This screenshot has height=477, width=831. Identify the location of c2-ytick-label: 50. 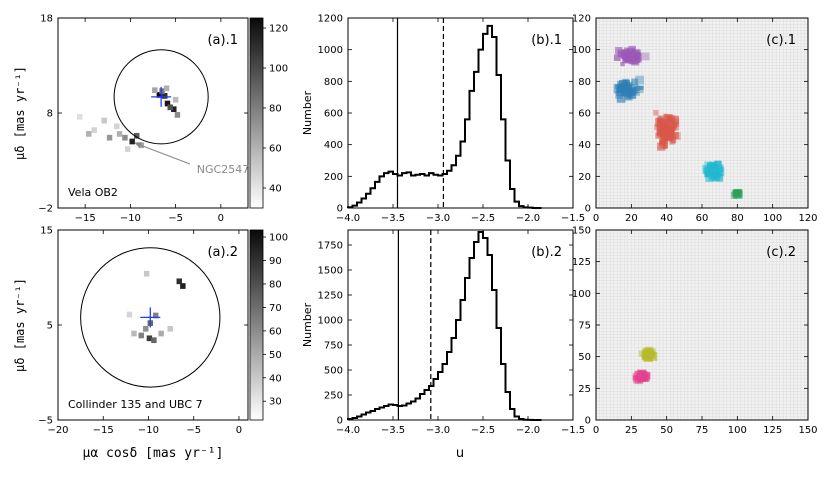
(584, 357).